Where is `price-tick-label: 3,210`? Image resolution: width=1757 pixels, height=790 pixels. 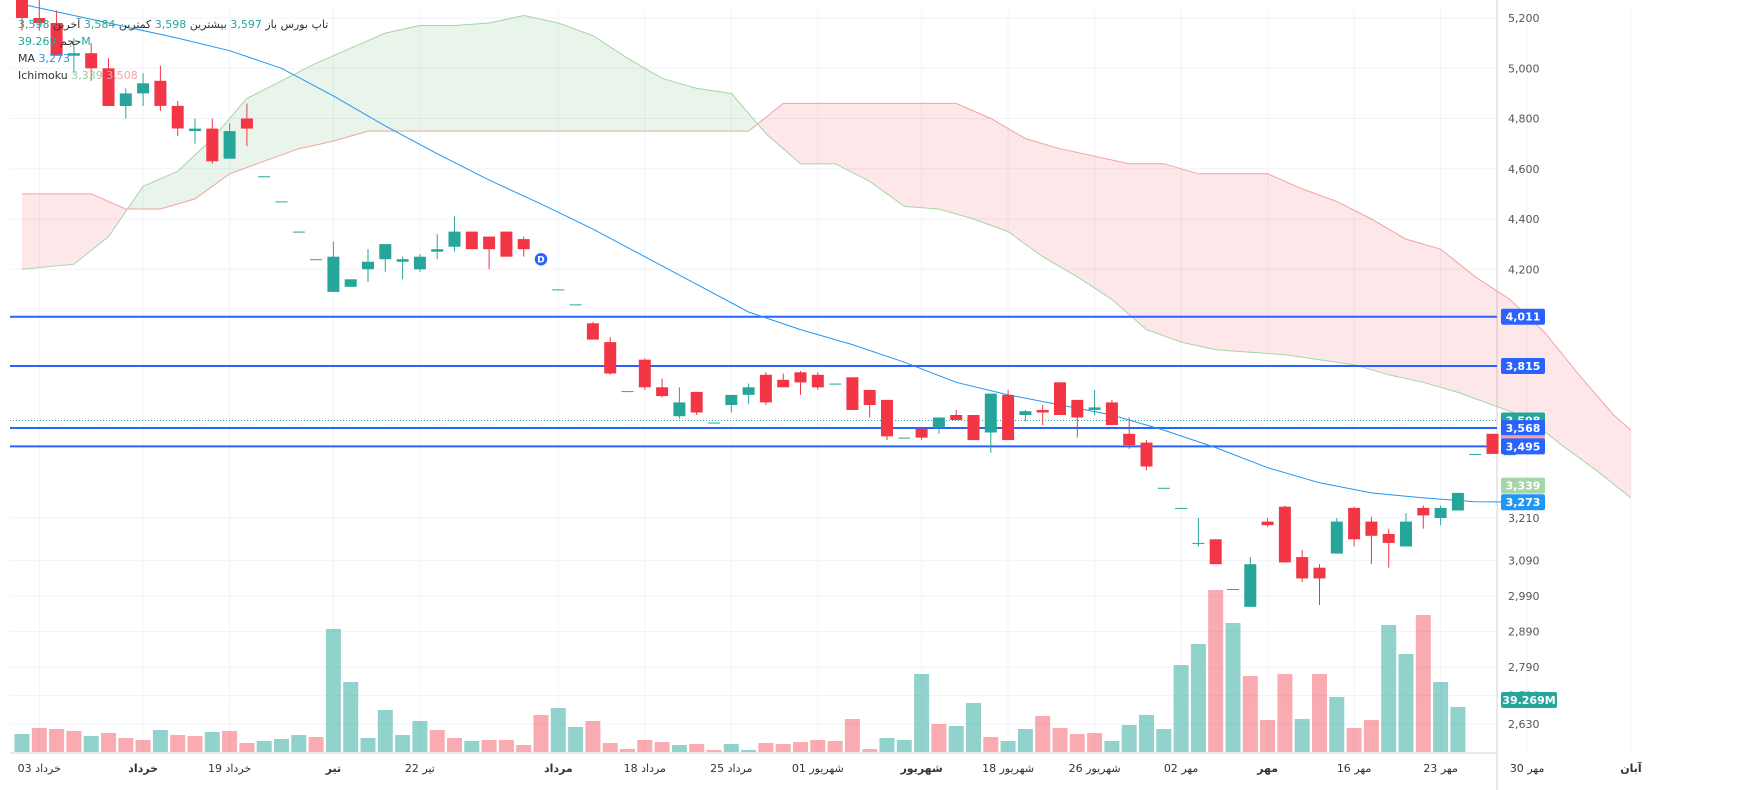 price-tick-label: 3,210 is located at coordinates (1524, 518).